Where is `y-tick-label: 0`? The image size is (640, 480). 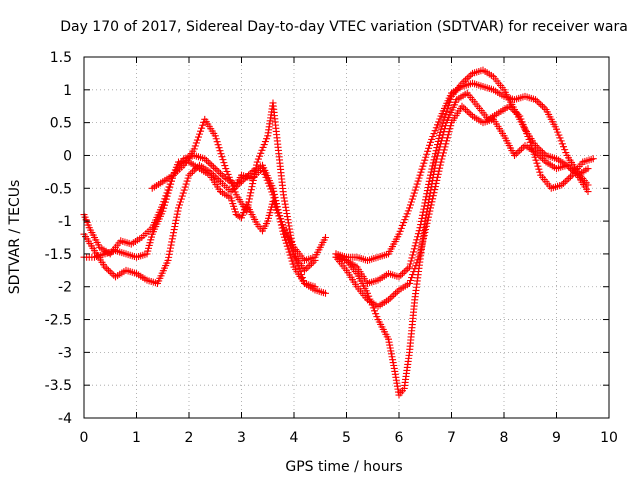
y-tick-label: 0 is located at coordinates (67, 156).